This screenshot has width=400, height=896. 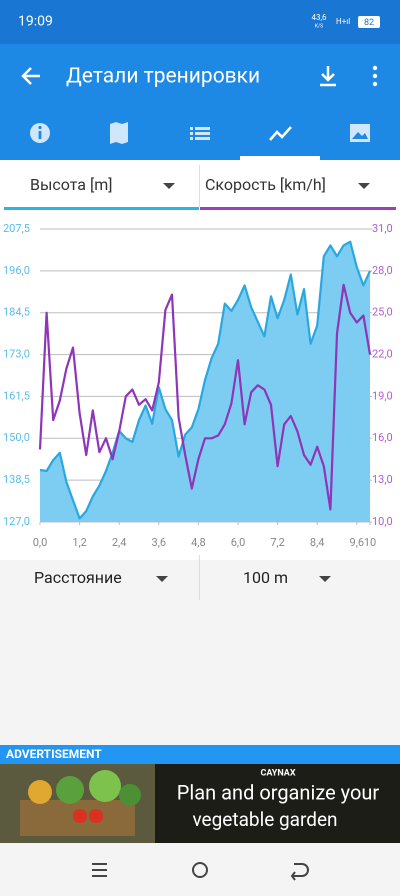 I want to click on x-axis-selector-label: Расстояние, so click(x=78, y=577).